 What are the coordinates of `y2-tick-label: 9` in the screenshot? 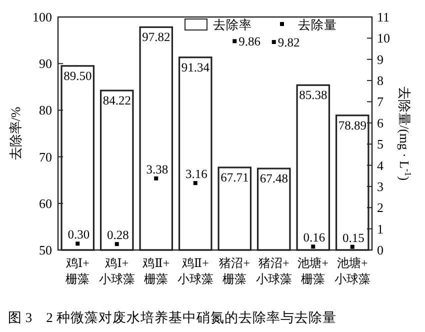 It's located at (380, 59).